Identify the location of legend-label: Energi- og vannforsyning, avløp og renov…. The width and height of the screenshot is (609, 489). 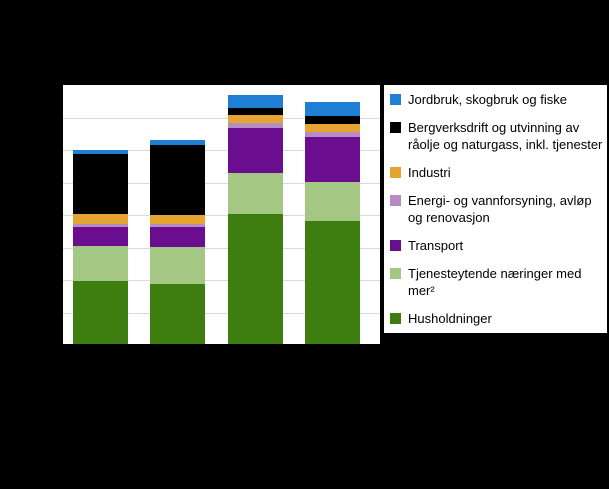
(500, 209).